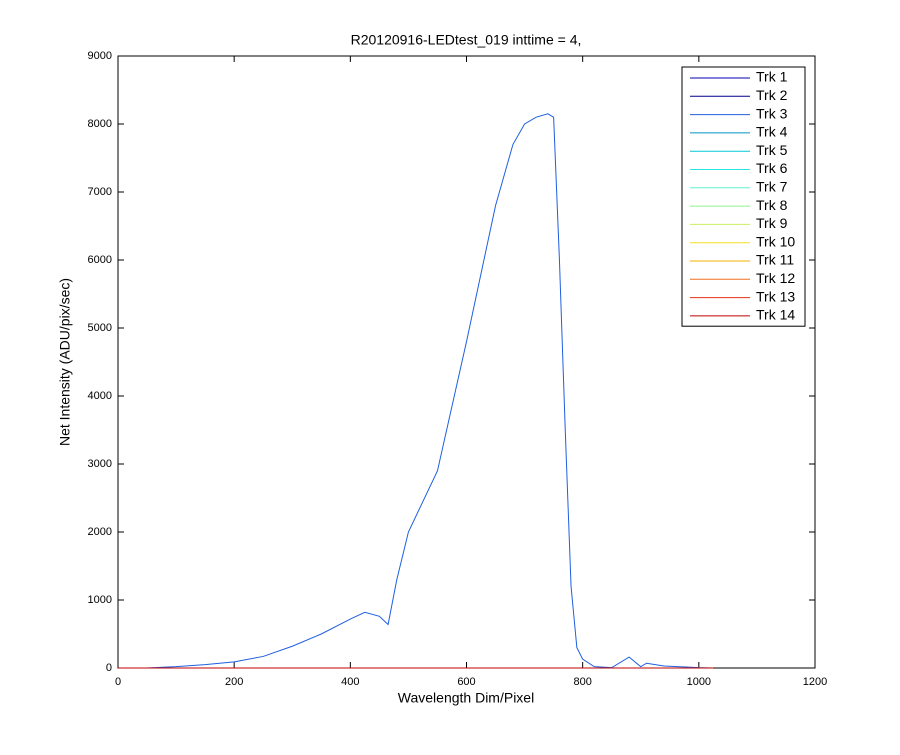 Image resolution: width=900 pixels, height=755 pixels. I want to click on y-tick-label: 6000, so click(100, 260).